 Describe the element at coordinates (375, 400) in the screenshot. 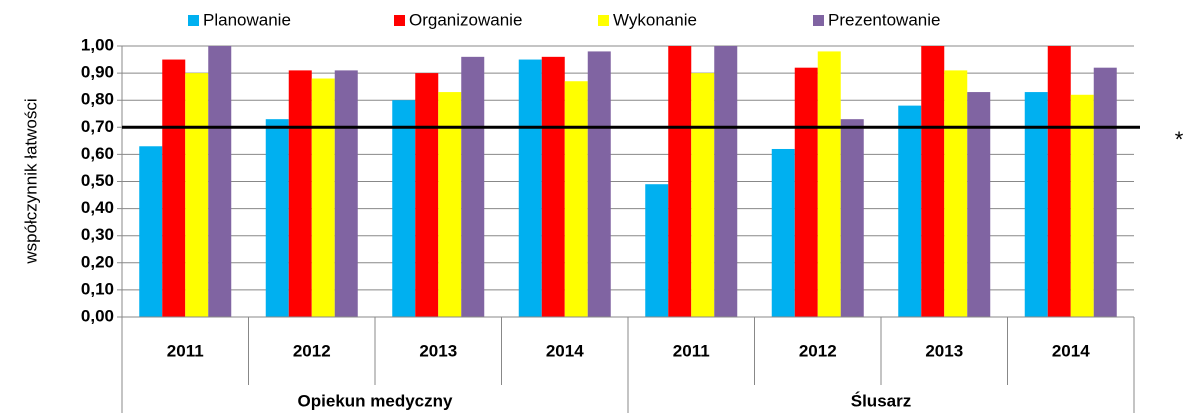

I see `group-label: Opiekun medyczny` at that location.